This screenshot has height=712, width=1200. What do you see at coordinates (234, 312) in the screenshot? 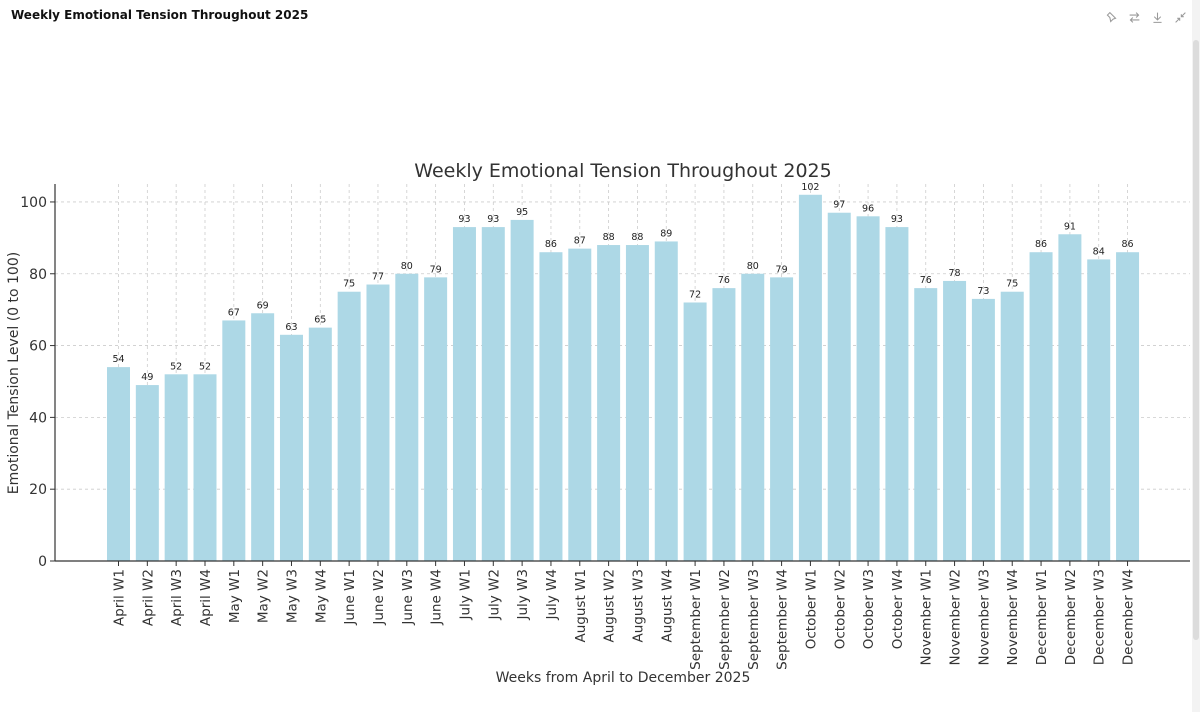
I see `bar-value-label: 67` at bounding box center [234, 312].